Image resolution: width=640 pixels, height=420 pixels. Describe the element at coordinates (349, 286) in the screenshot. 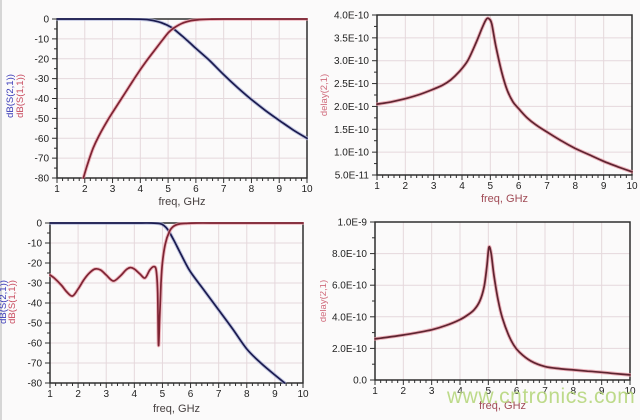

I see `y-tick-label: 6.0E-10` at that location.